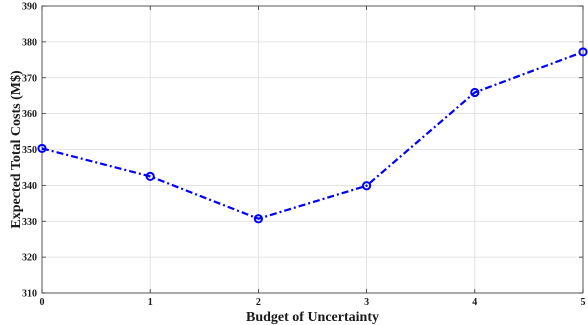  Describe the element at coordinates (29, 186) in the screenshot. I see `y-tick-label: 340` at that location.